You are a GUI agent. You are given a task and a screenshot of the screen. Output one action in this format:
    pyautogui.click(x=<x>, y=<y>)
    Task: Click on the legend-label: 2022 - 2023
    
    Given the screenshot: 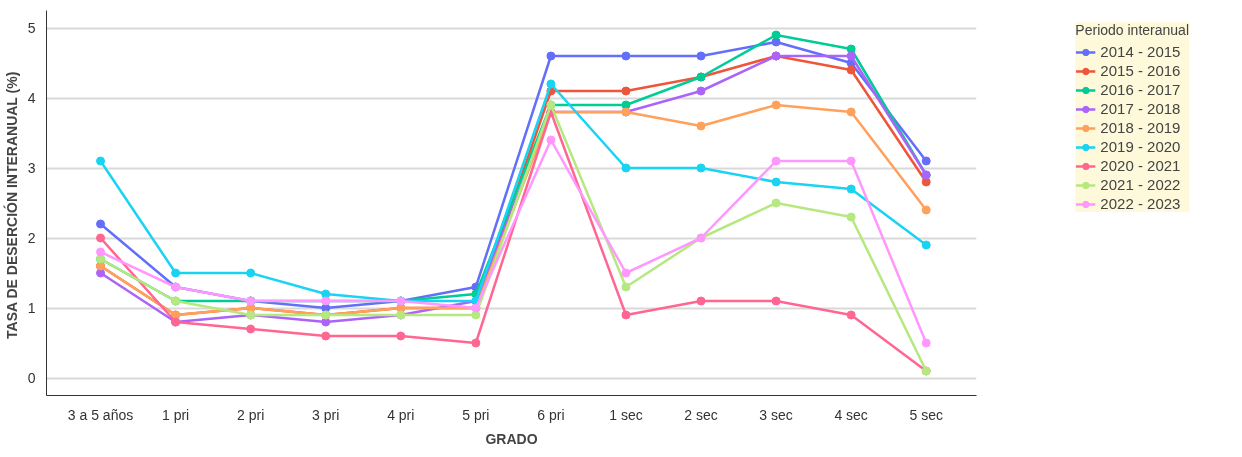 What is the action you would take?
    pyautogui.click(x=1140, y=203)
    